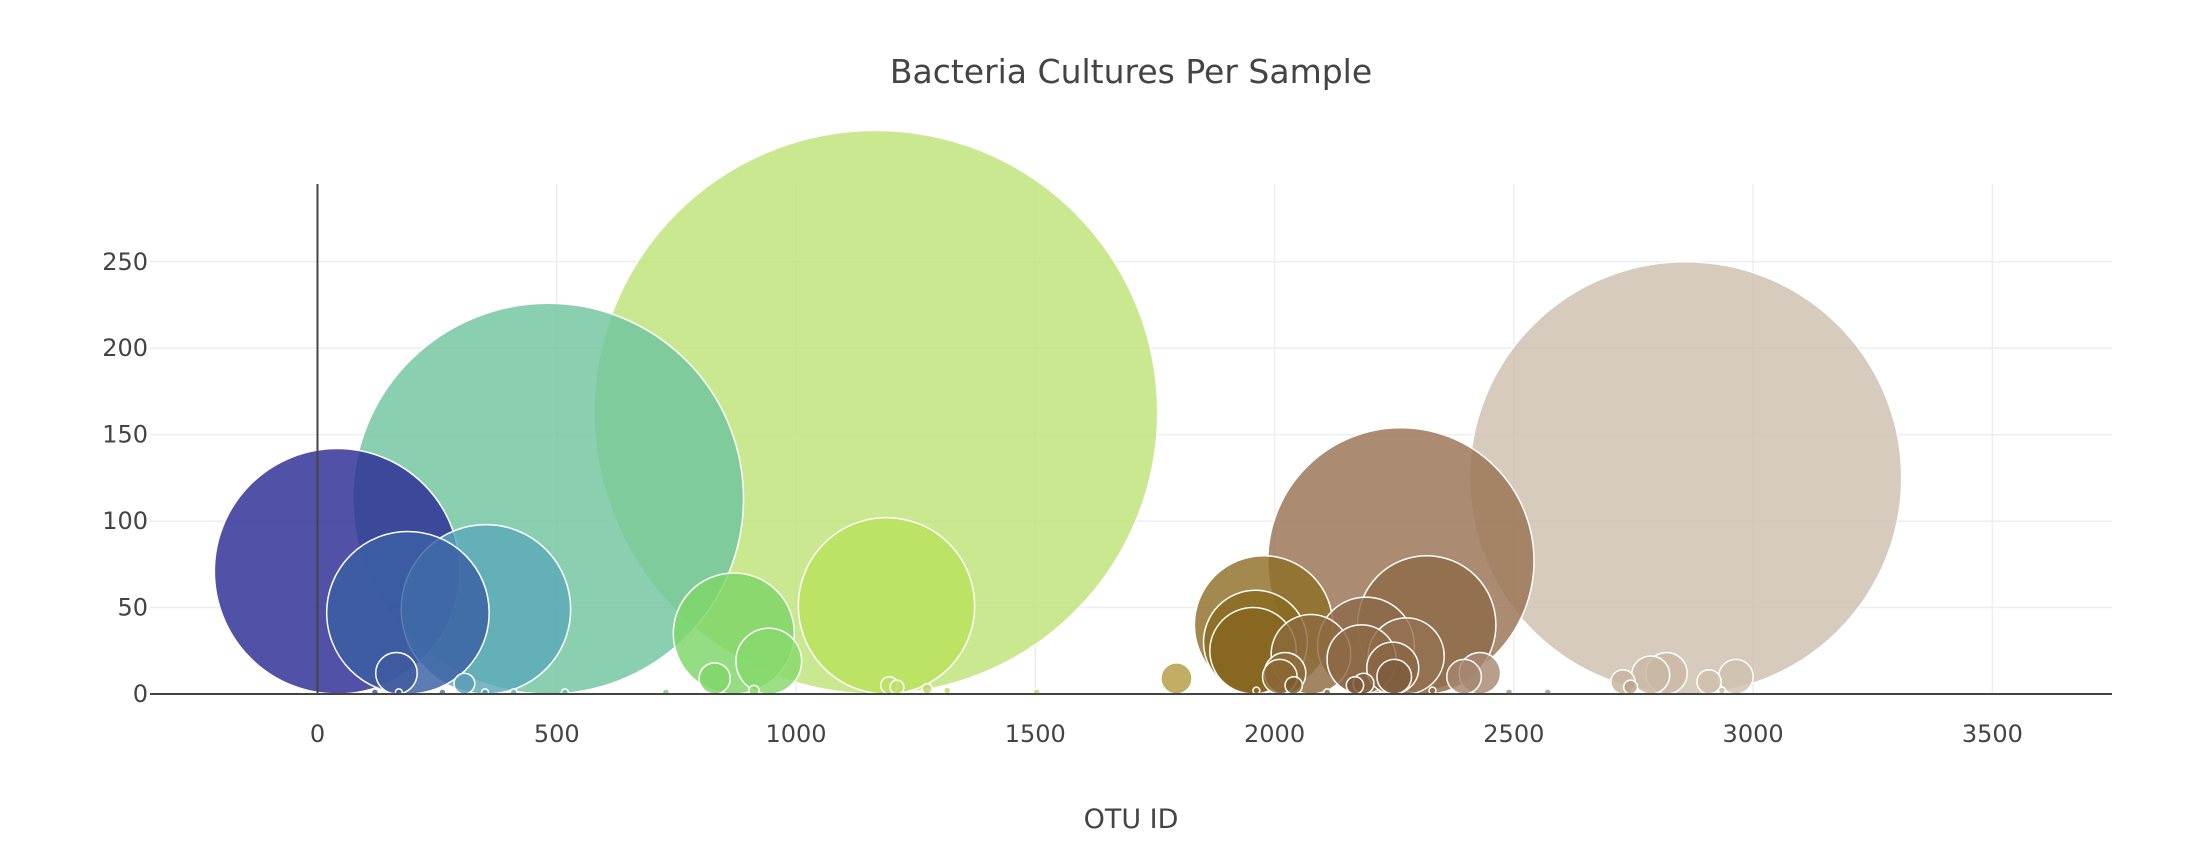  Describe the element at coordinates (317, 734) in the screenshot. I see `x-tick-label: 0` at that location.